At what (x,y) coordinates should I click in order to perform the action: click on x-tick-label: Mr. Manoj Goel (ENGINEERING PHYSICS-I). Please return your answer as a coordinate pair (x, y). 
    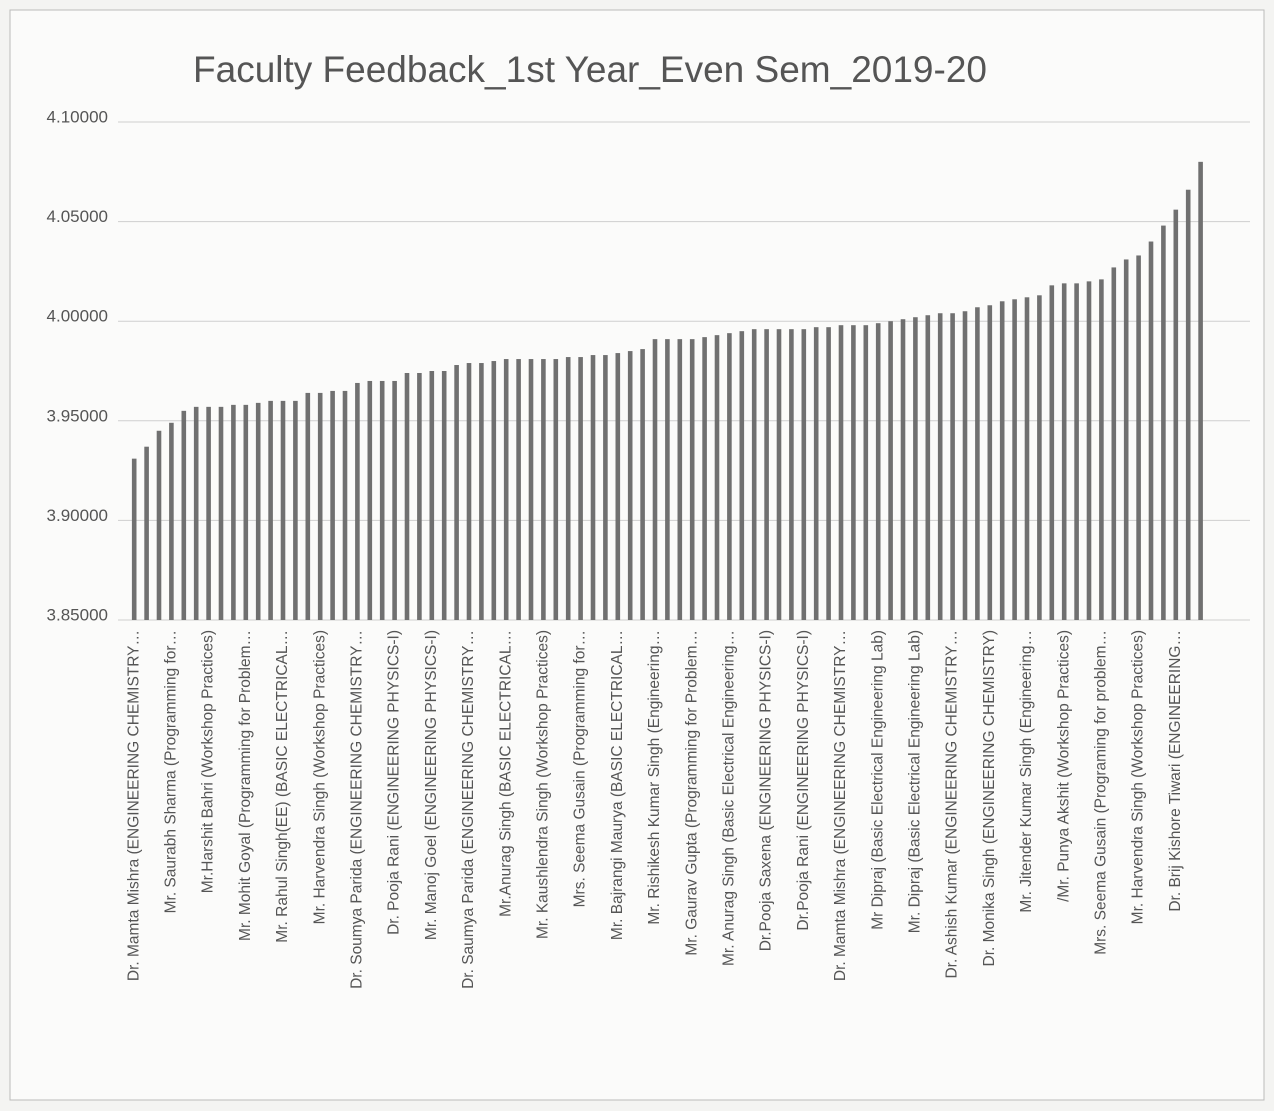
    Looking at the image, I should click on (431, 785).